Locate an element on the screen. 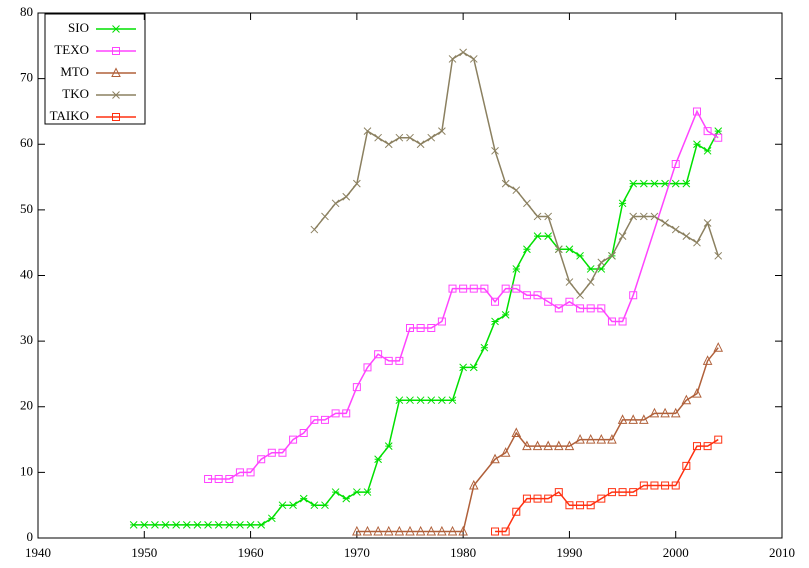 This screenshot has width=809, height=568. x-tick-label: 2010 is located at coordinates (782, 552).